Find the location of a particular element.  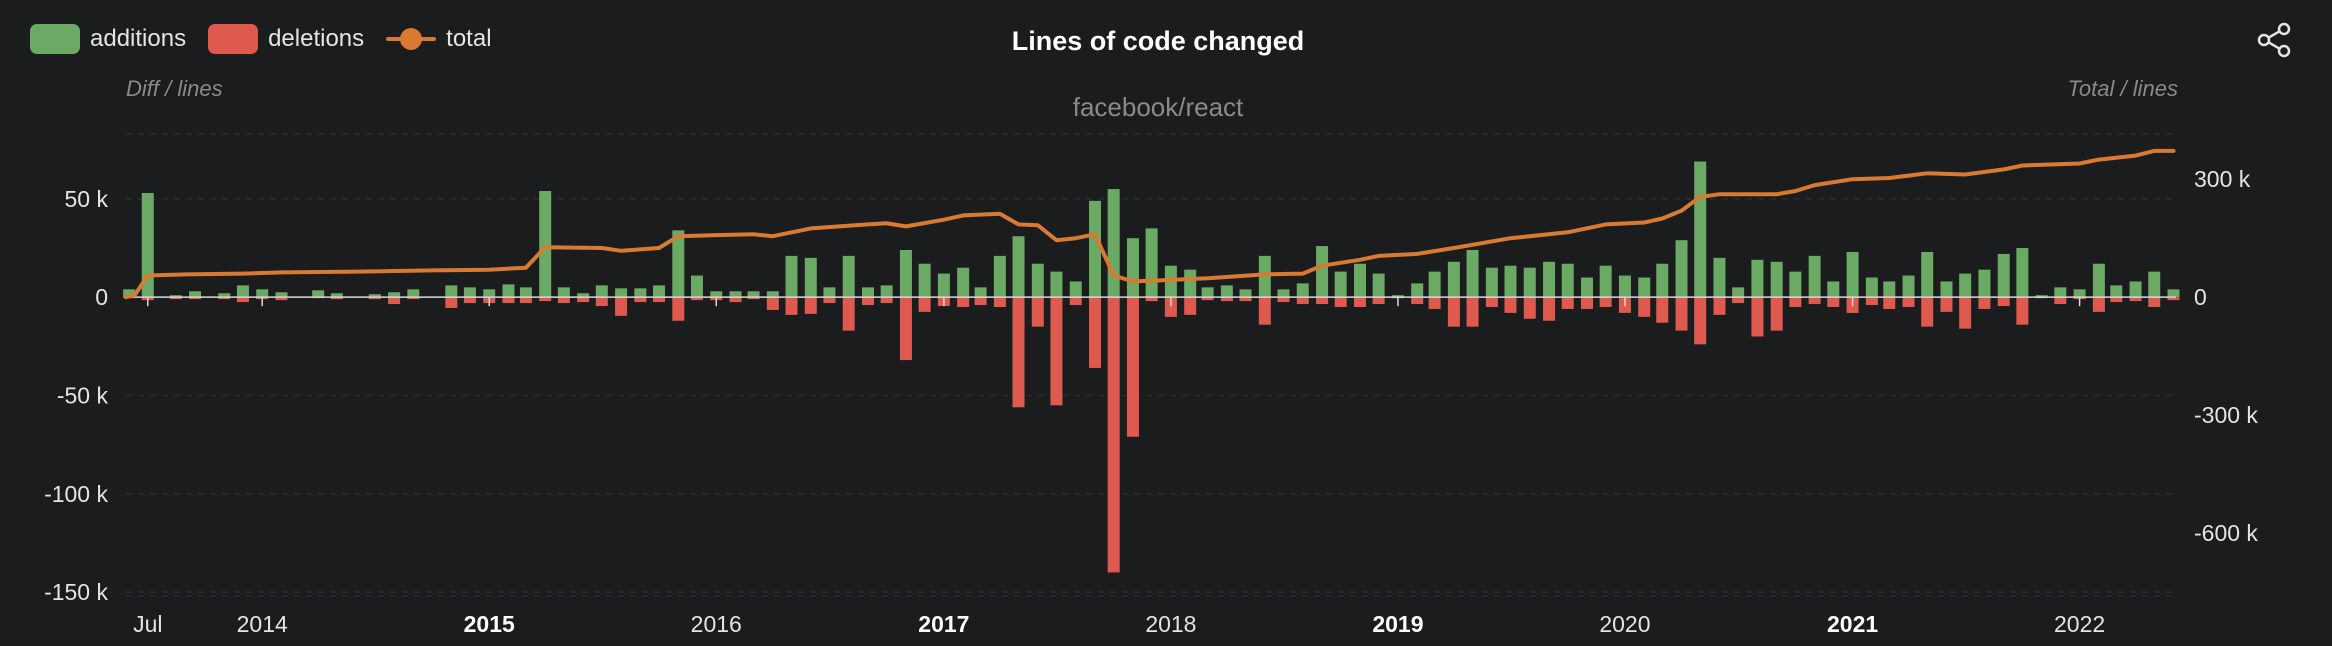

y-tick-label: -150 k is located at coordinates (76, 592).